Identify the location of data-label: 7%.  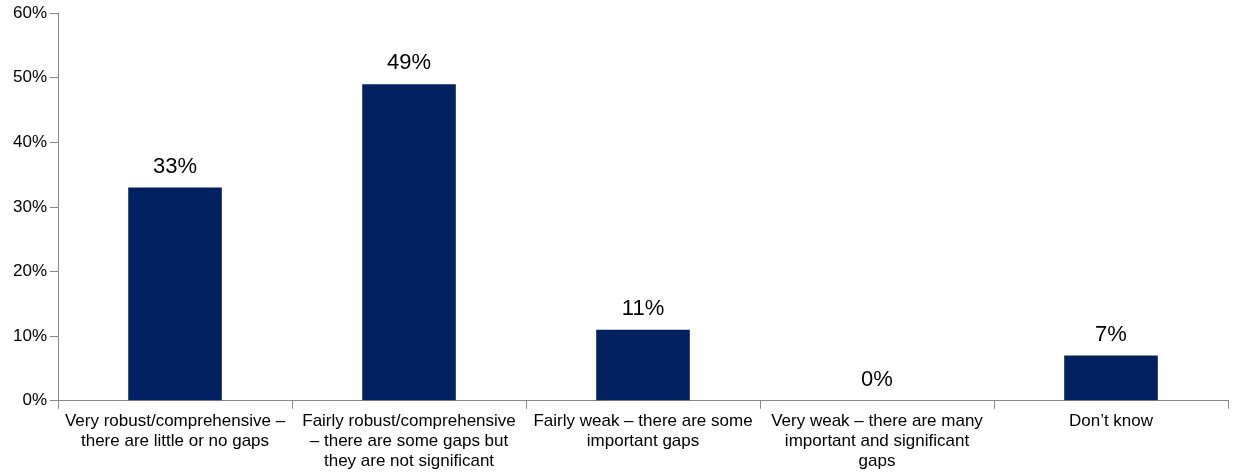
(1111, 333).